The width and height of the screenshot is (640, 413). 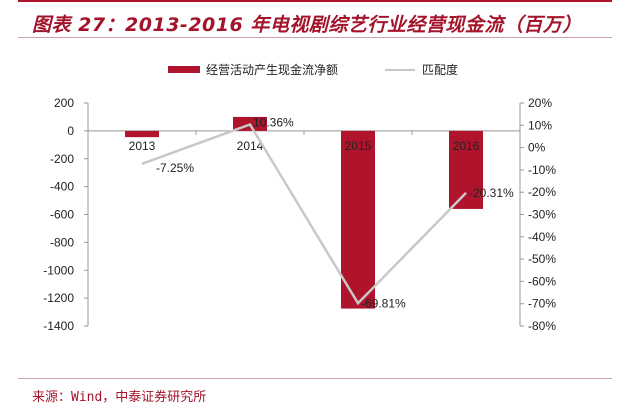 What do you see at coordinates (58, 326) in the screenshot?
I see `left-axis-tick-label: -1400` at bounding box center [58, 326].